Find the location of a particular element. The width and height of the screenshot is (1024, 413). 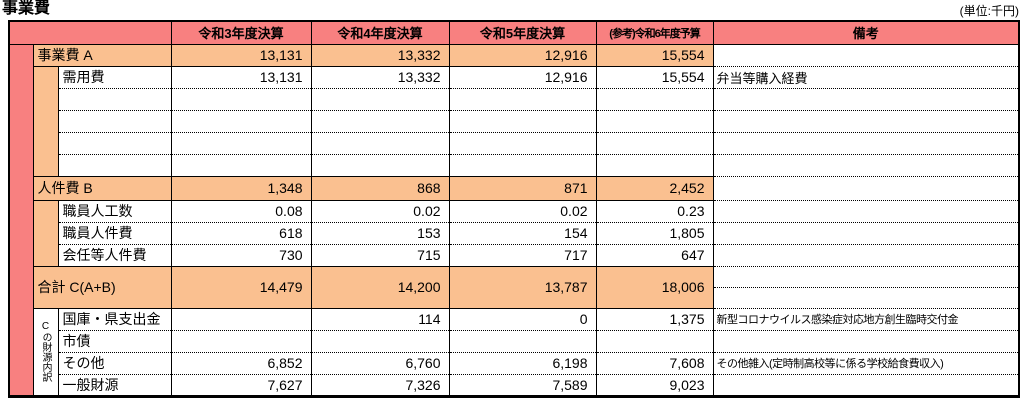

grand-total-remark is located at coordinates (866, 287).